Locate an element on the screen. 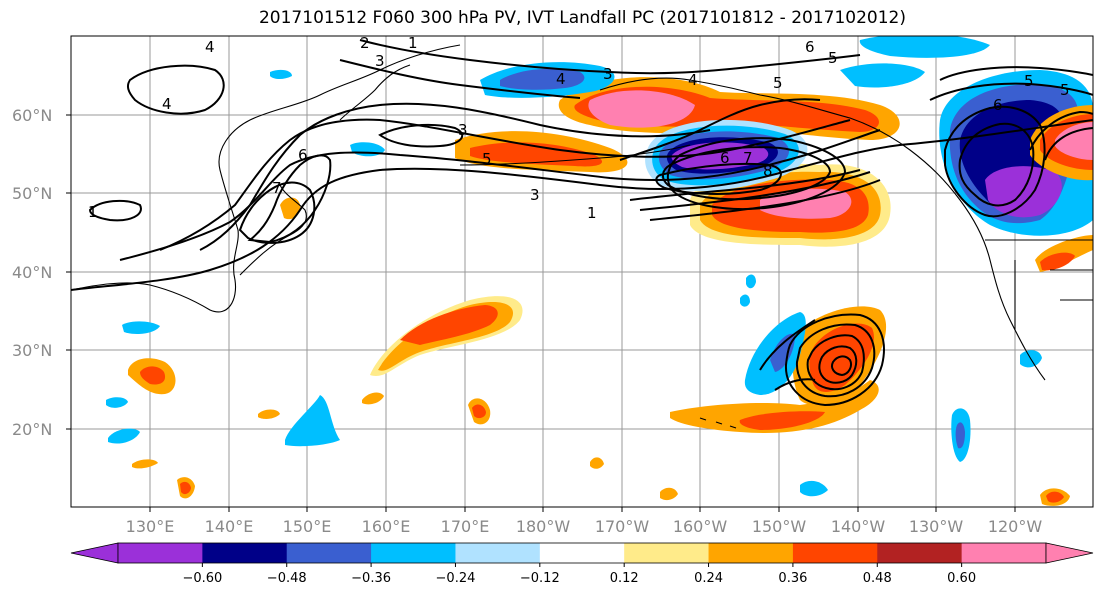 Image resolution: width=1105 pixels, height=601 pixels. colorbar-tick-label: 0.48 is located at coordinates (877, 578).